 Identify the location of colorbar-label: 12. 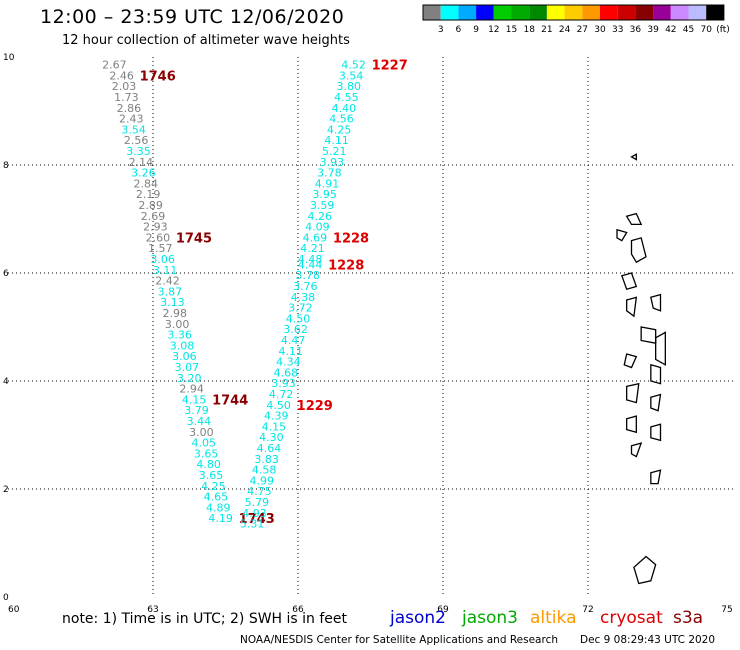
(493, 30).